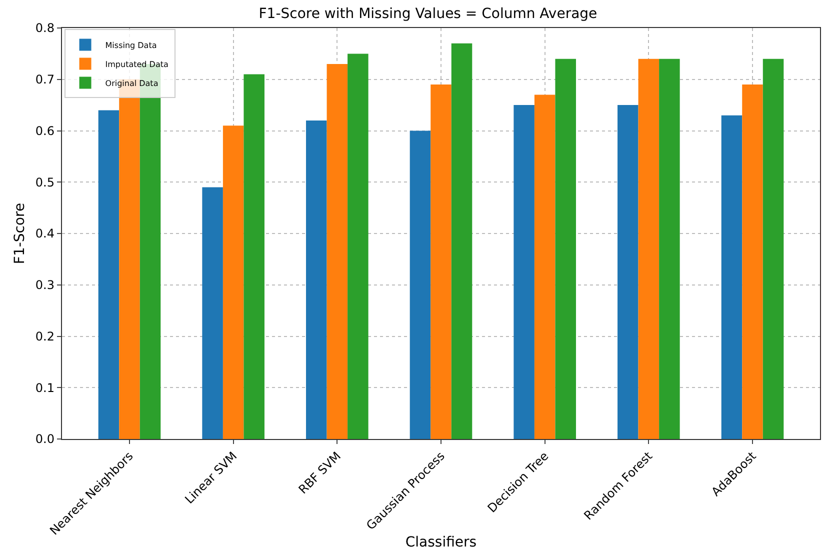 The width and height of the screenshot is (823, 554). What do you see at coordinates (44, 387) in the screenshot?
I see `y-tick-label: 0.1` at bounding box center [44, 387].